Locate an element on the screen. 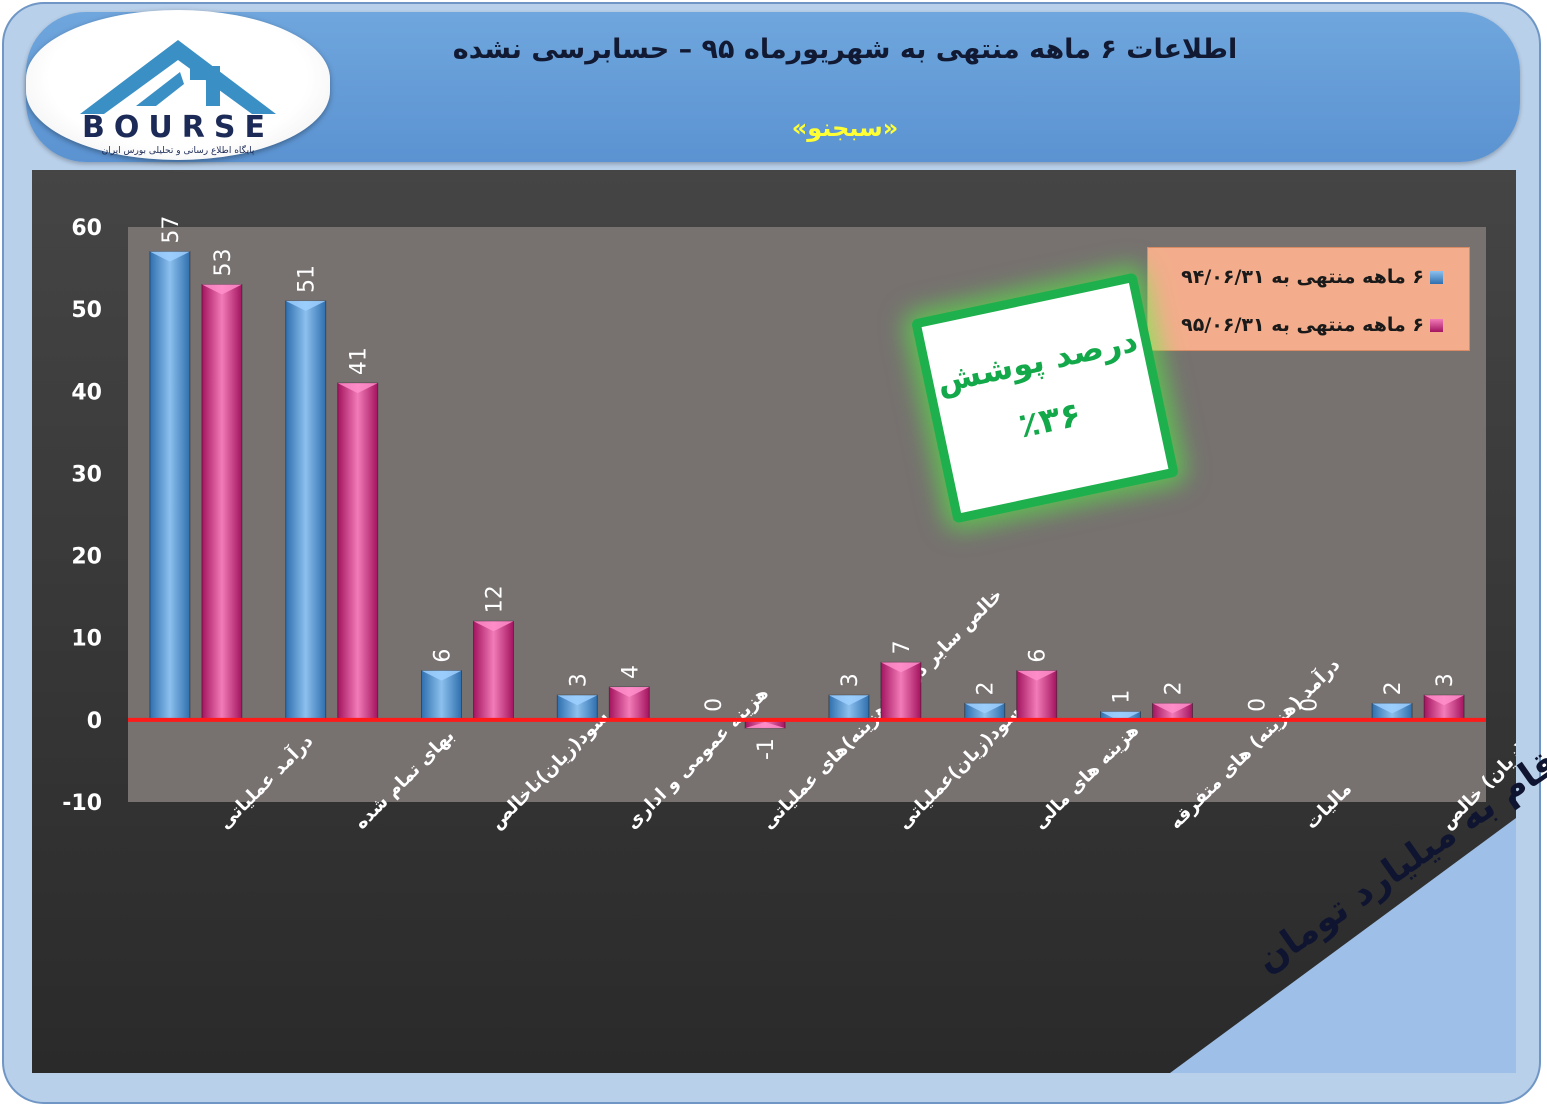 The height and width of the screenshot is (1110, 1547). value-label: 53 is located at coordinates (223, 263).